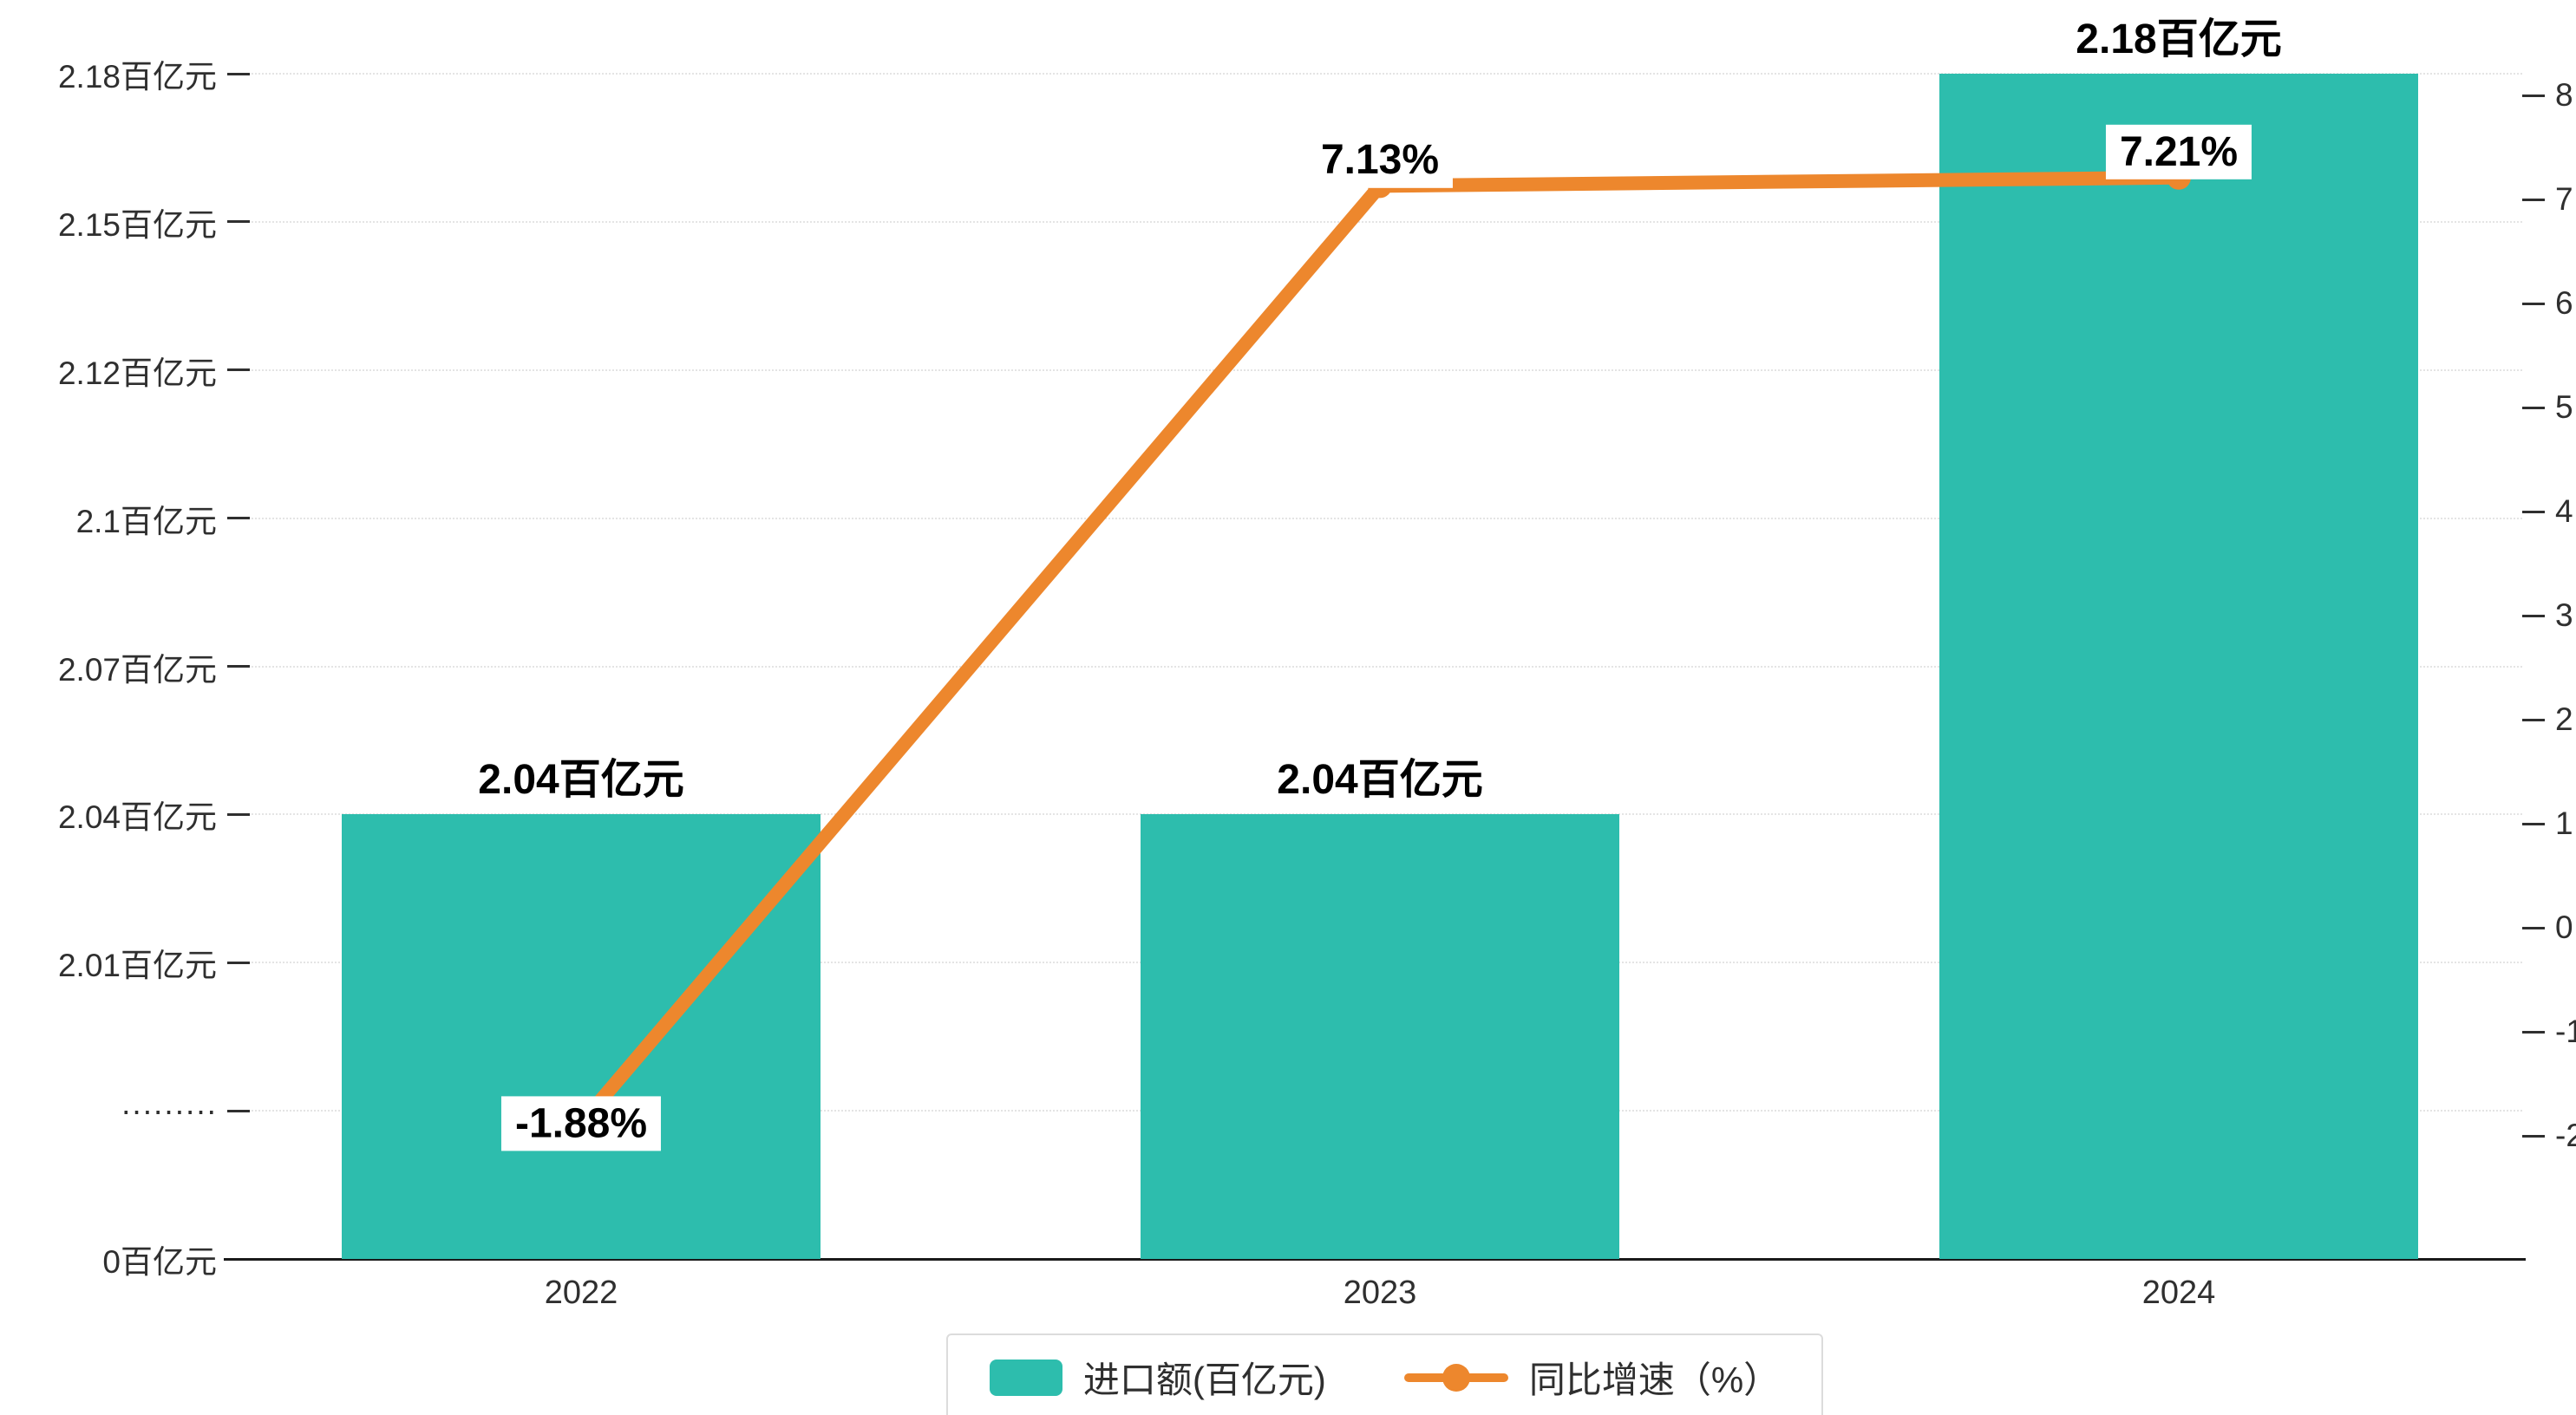  Describe the element at coordinates (2564, 823) in the screenshot. I see `right-axis-tick-label: 1` at that location.